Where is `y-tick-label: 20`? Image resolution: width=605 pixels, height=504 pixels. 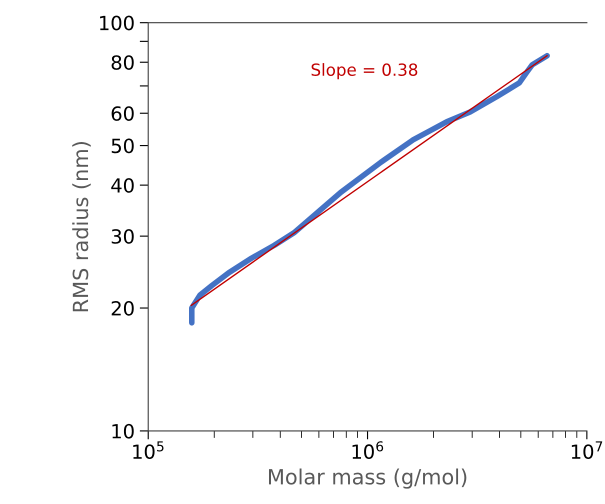
y-tick-label: 20 is located at coordinates (123, 308).